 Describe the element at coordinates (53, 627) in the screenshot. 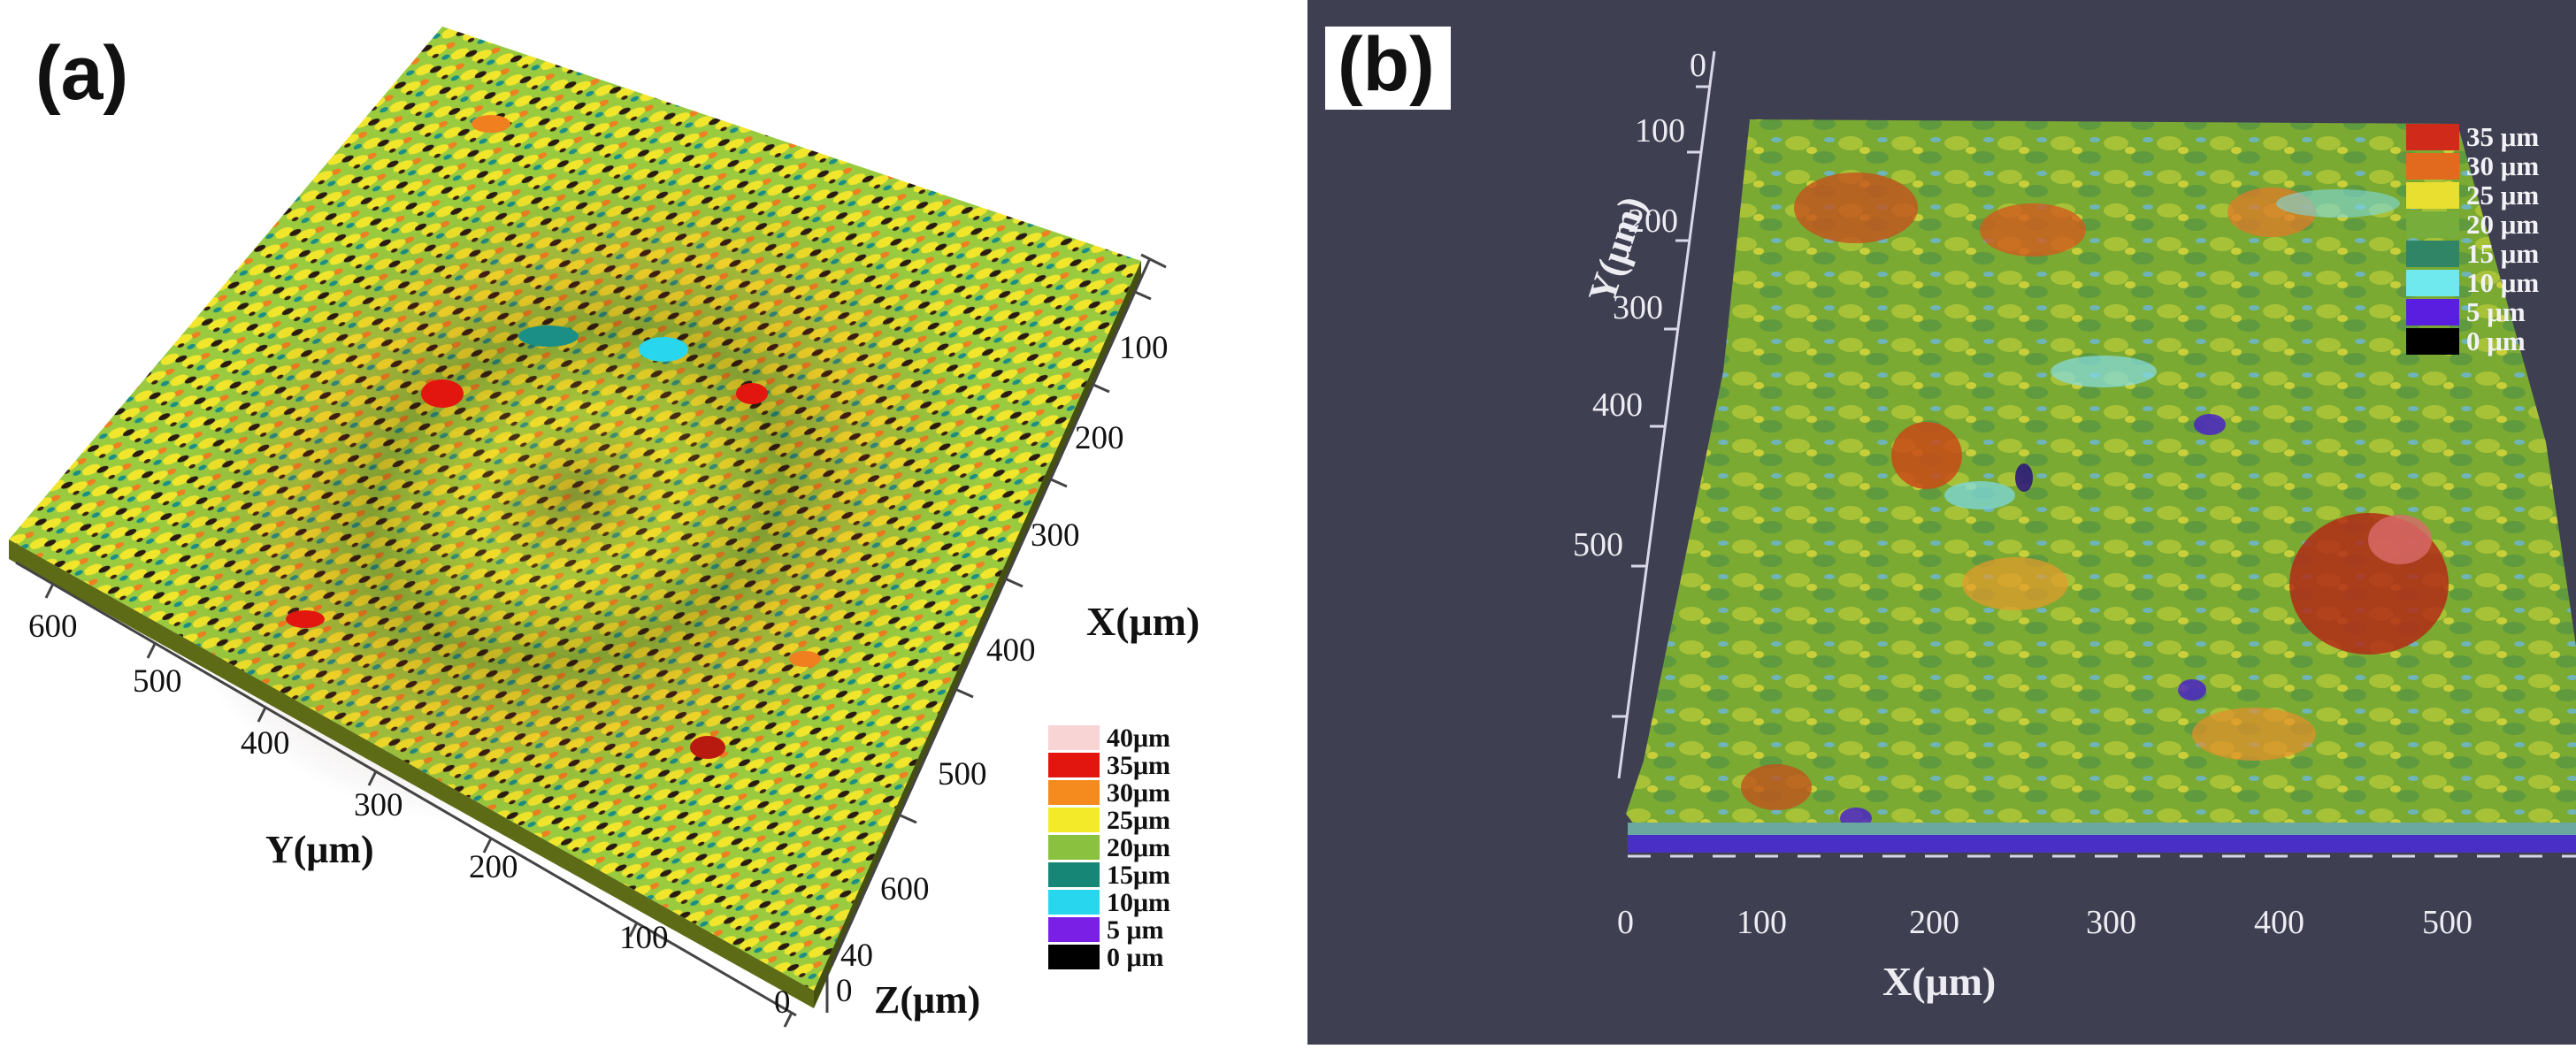

I see `y-tick-label: 600` at that location.